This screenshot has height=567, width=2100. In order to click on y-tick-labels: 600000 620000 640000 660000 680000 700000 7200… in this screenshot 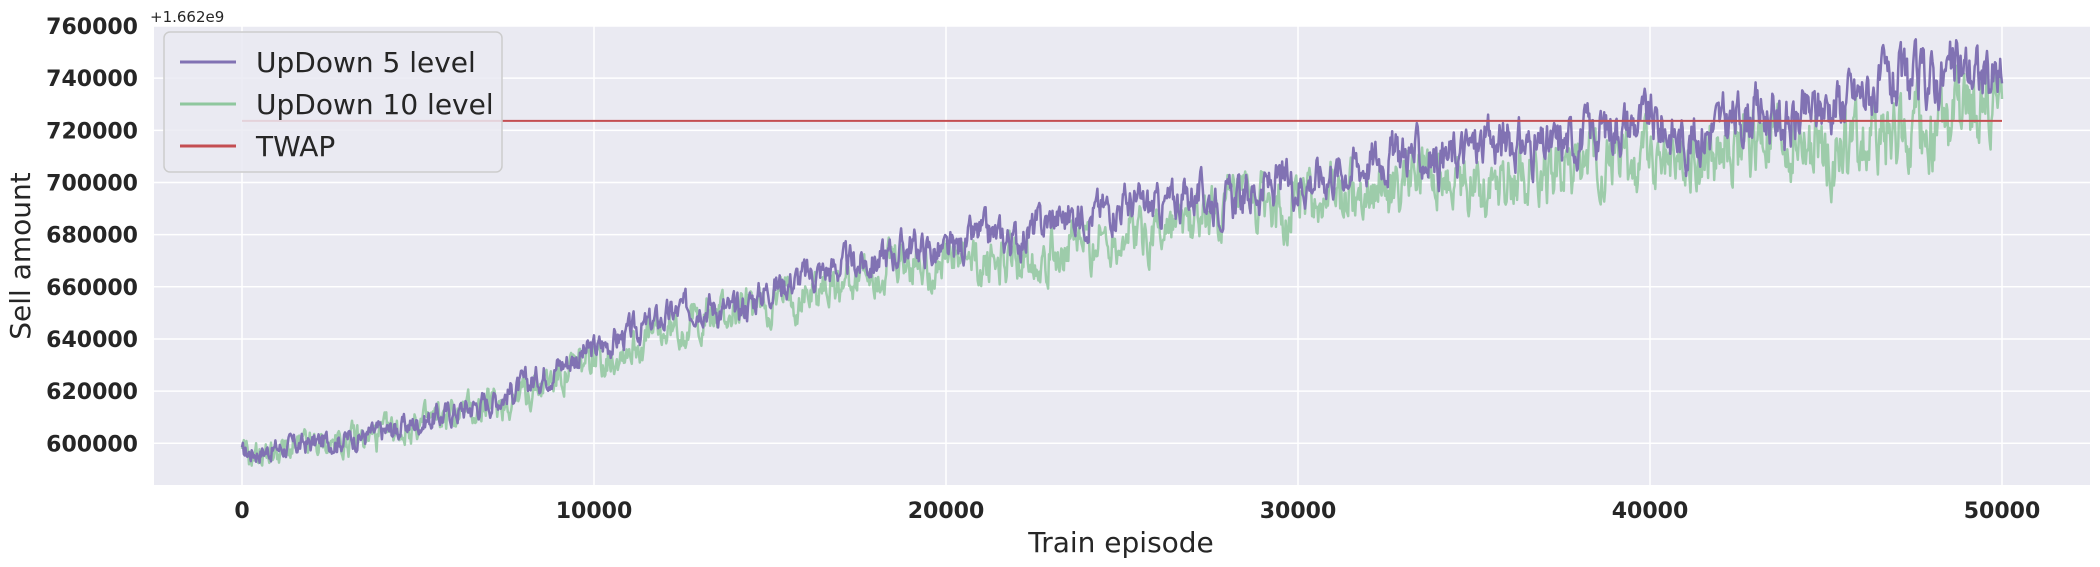, I will do `click(92, 236)`.